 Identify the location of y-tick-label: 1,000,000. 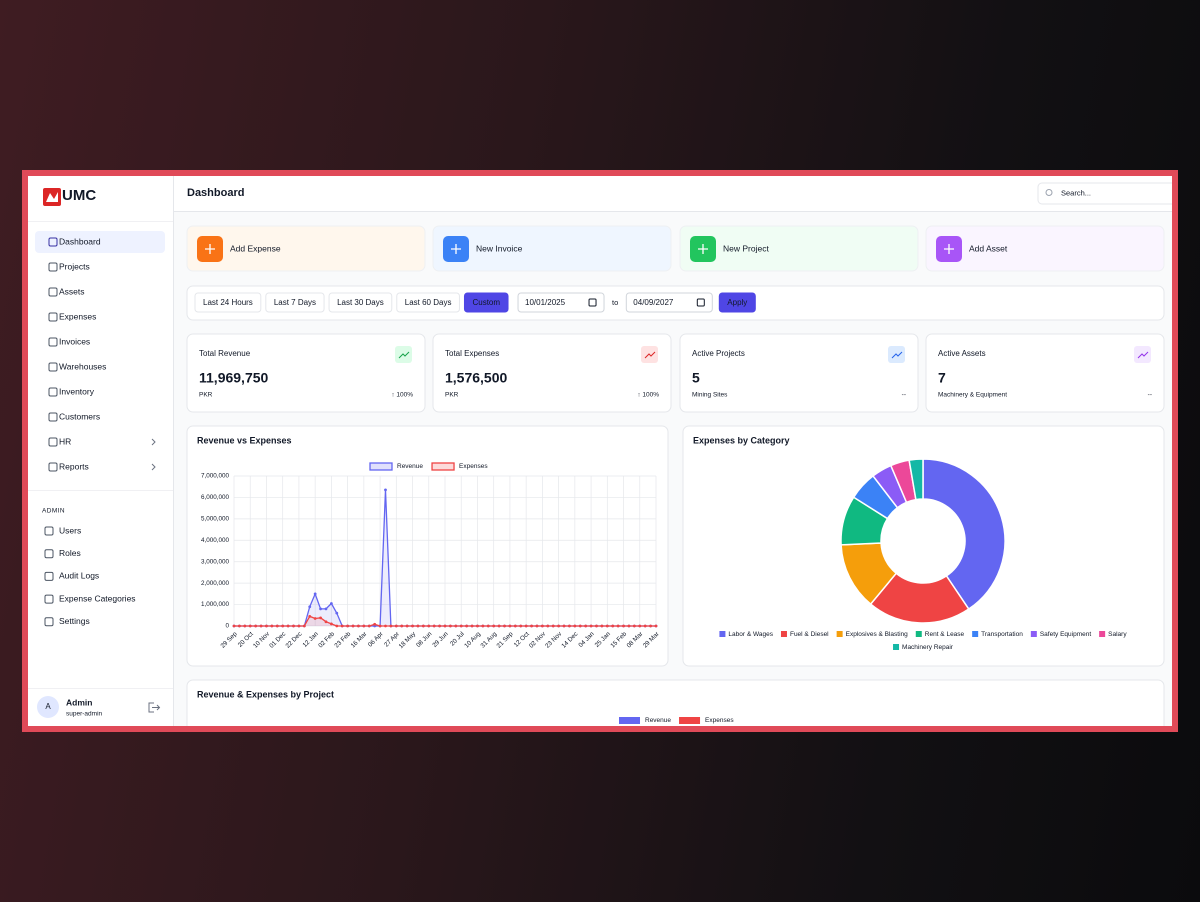
(215, 604).